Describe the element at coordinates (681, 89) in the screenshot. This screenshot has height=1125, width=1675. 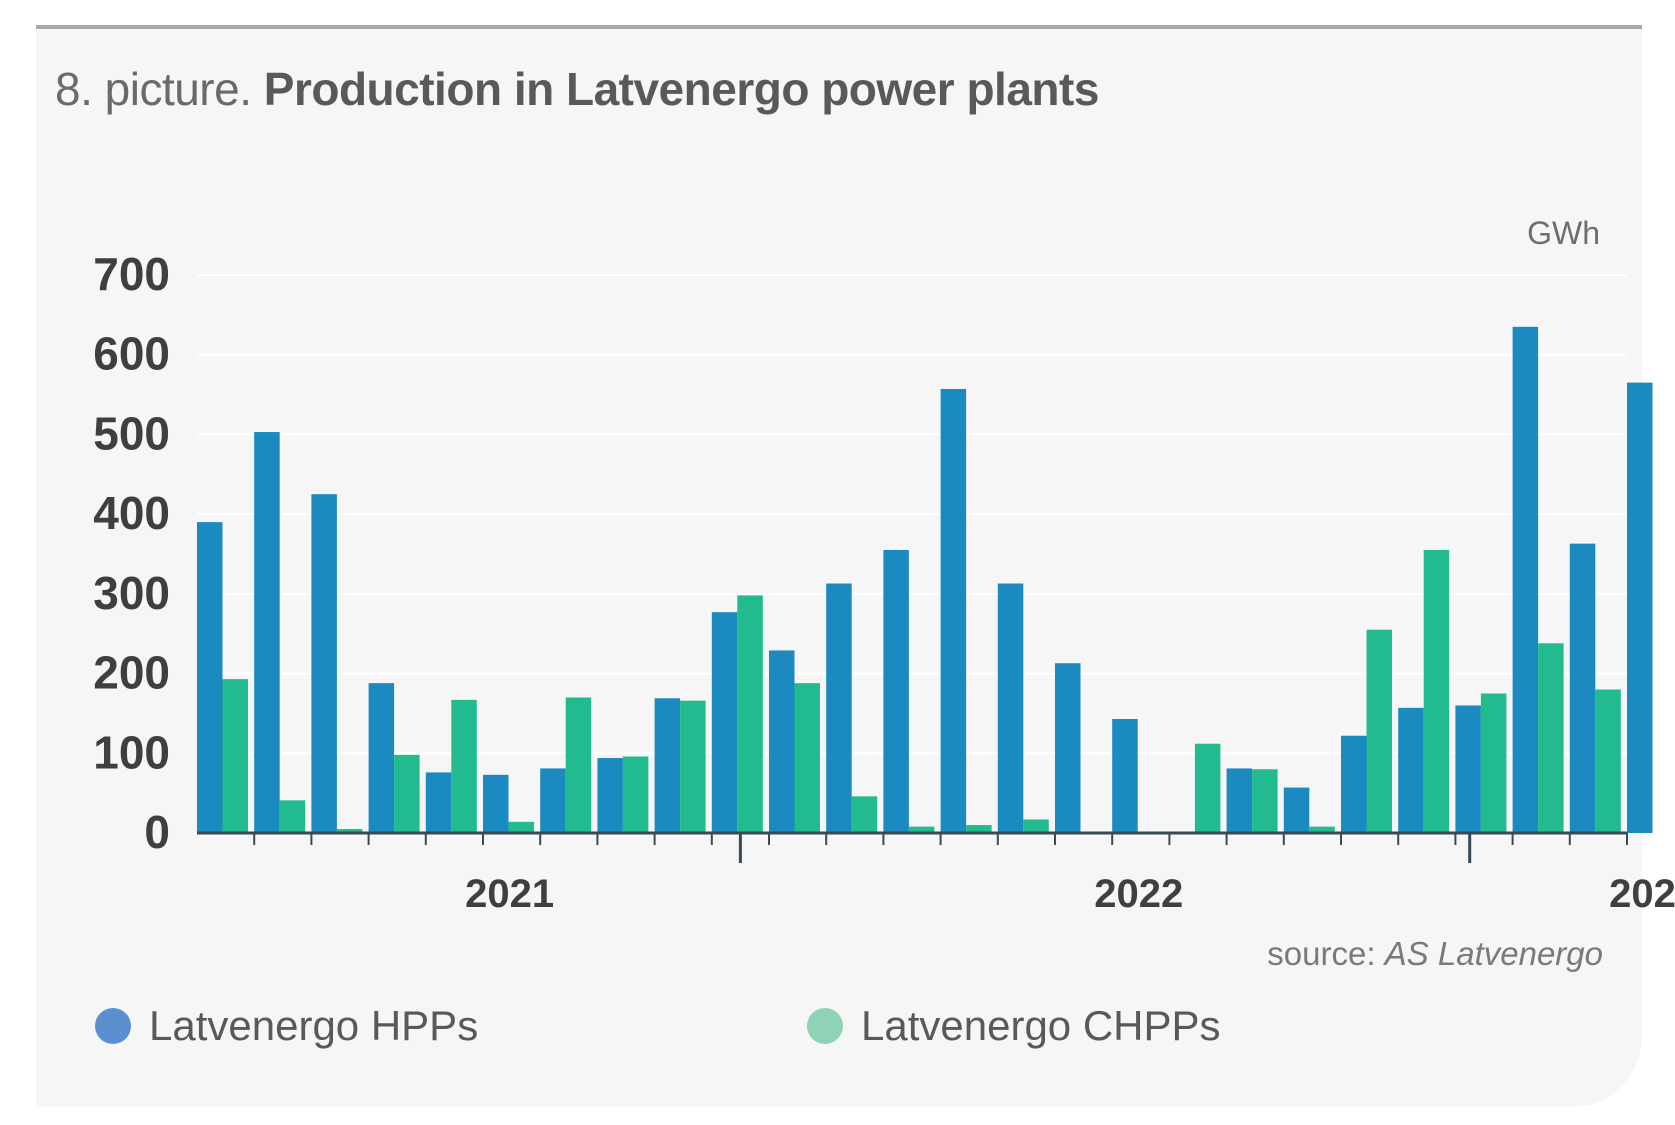
I see `title-main: Production in Latvenergo power plants` at that location.